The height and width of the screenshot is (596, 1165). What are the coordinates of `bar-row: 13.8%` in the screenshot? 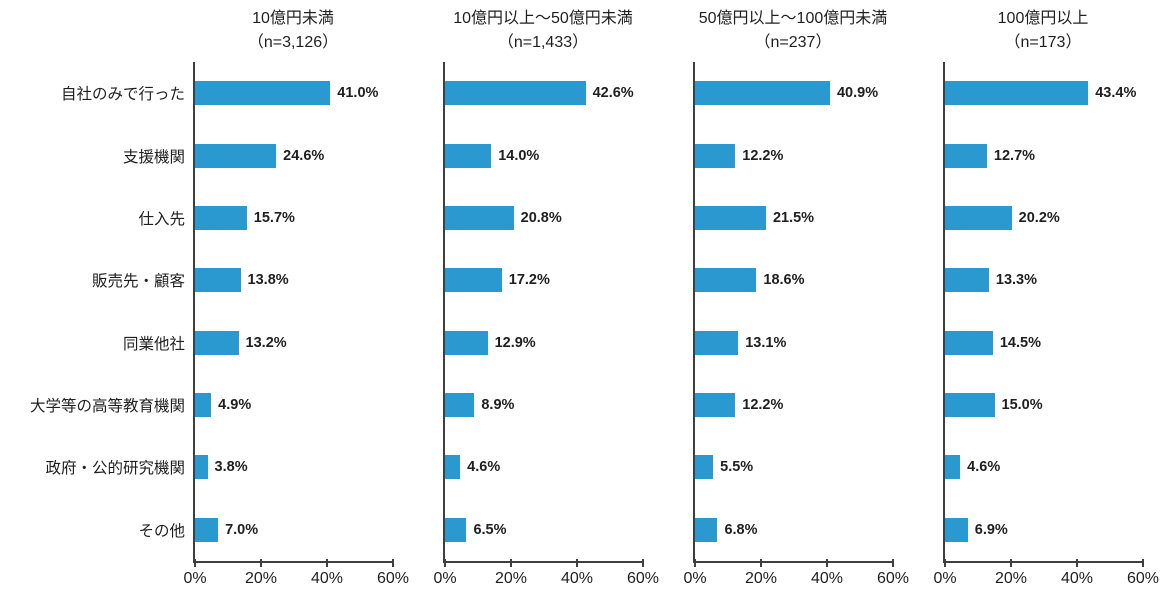 It's located at (294, 280).